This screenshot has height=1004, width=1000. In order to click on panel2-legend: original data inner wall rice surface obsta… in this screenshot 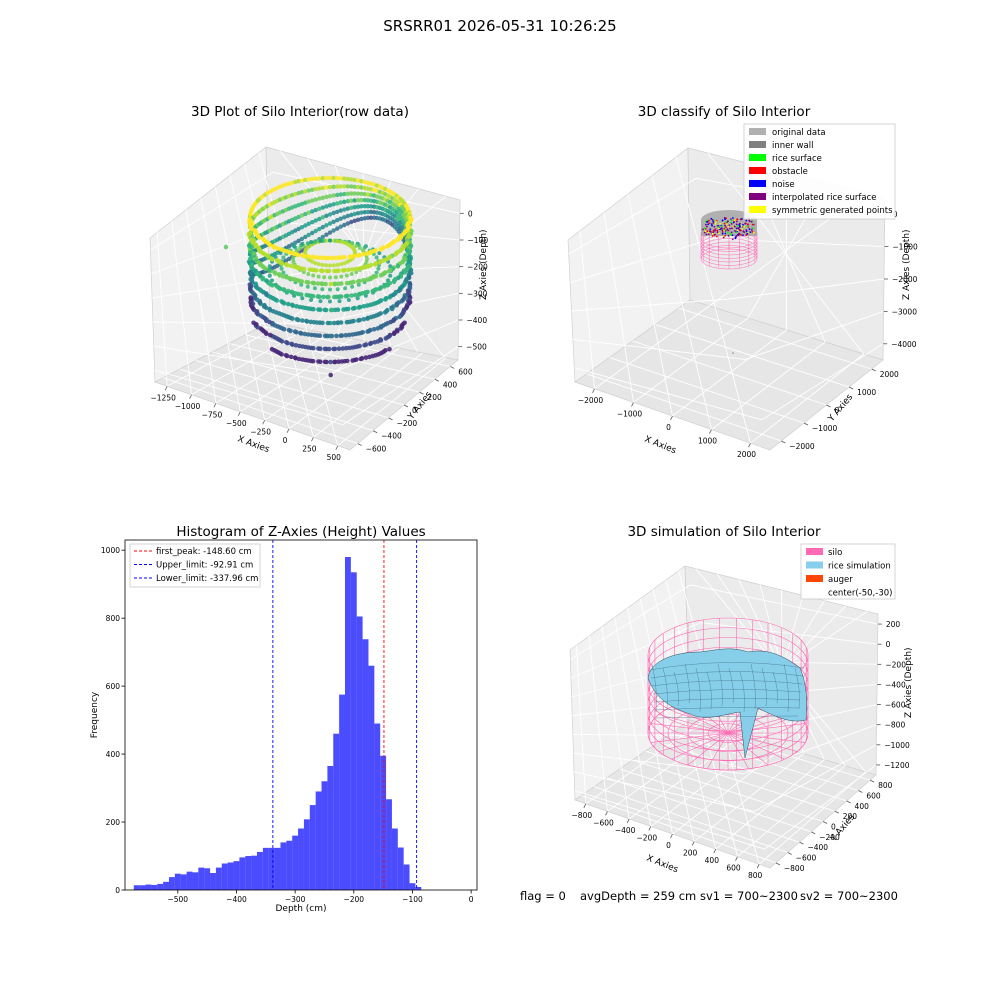, I will do `click(819, 171)`.